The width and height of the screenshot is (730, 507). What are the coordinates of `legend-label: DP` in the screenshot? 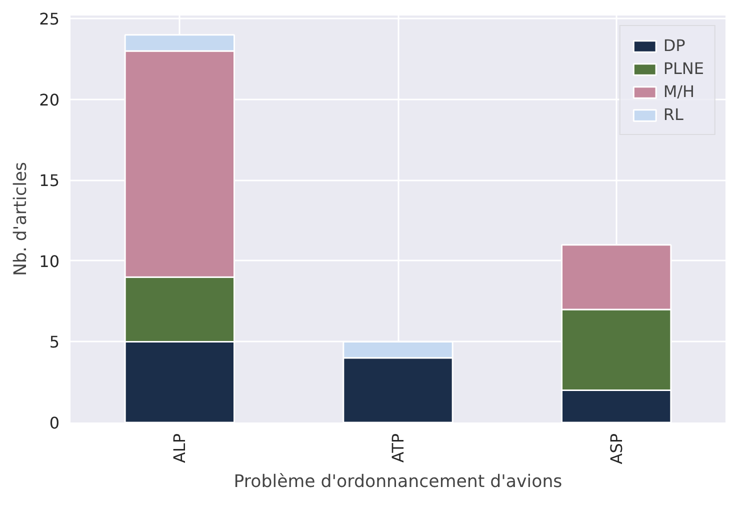 It's located at (674, 45).